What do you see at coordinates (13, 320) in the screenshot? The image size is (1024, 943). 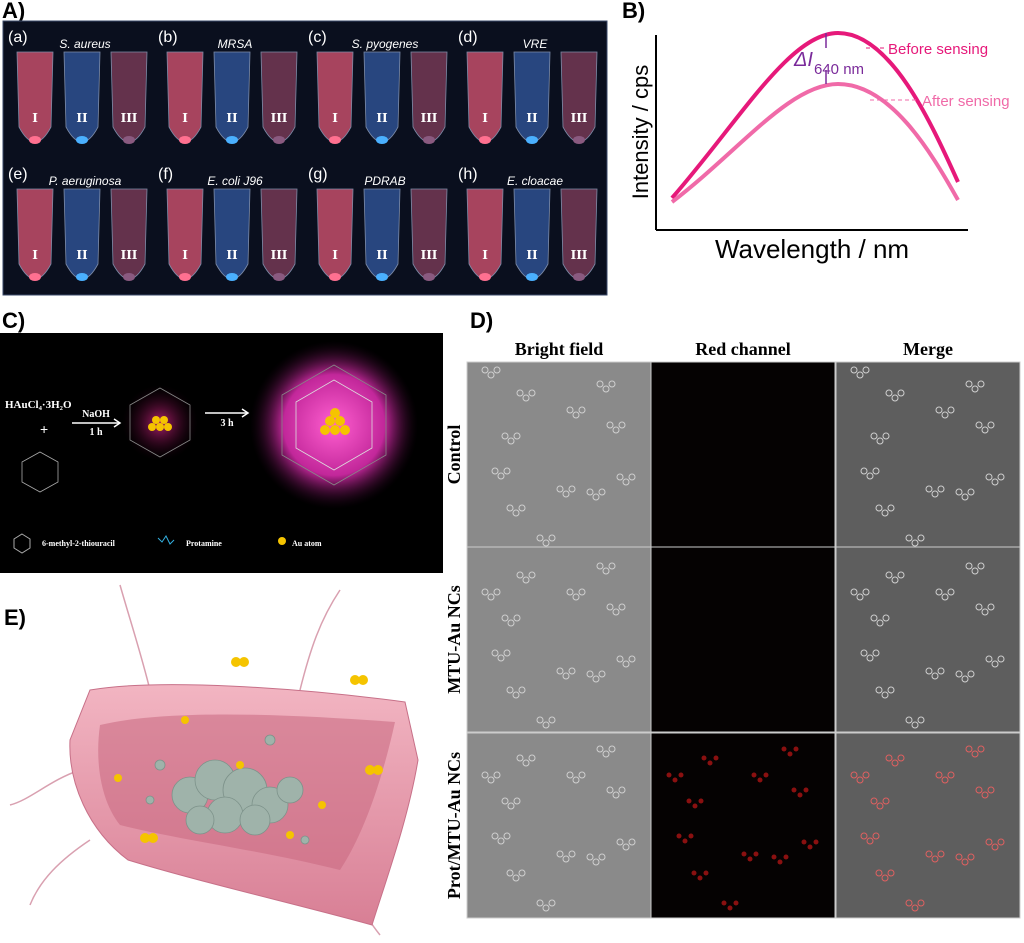 I see `panel-label: C)` at bounding box center [13, 320].